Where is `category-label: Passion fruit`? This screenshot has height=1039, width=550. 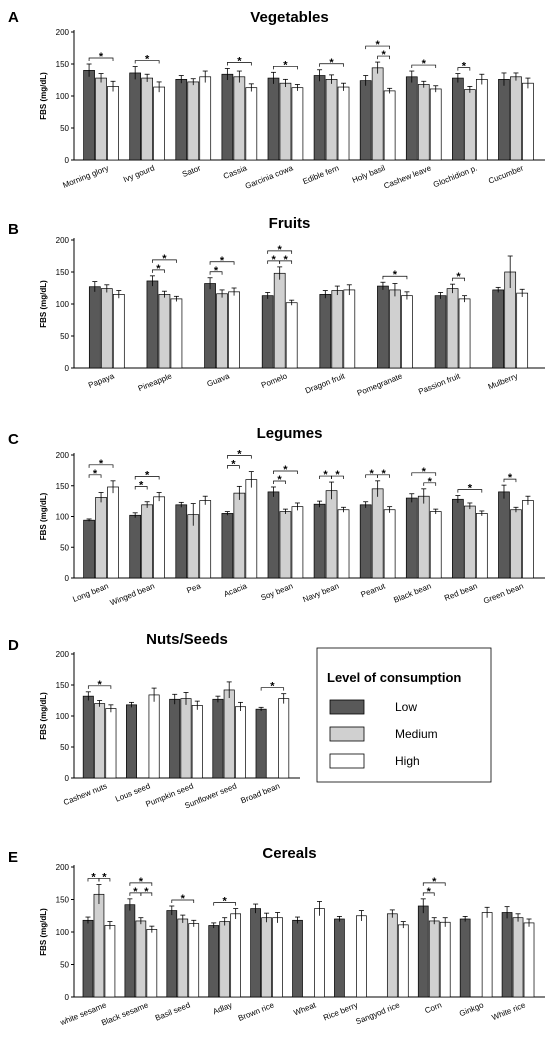 category-label: Passion fruit is located at coordinates (439, 383).